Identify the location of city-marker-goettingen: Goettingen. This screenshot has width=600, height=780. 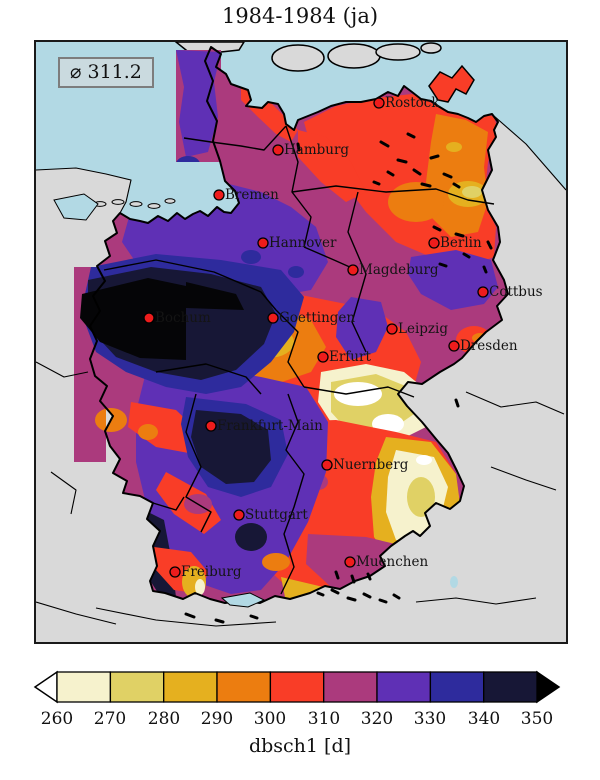
(311, 318).